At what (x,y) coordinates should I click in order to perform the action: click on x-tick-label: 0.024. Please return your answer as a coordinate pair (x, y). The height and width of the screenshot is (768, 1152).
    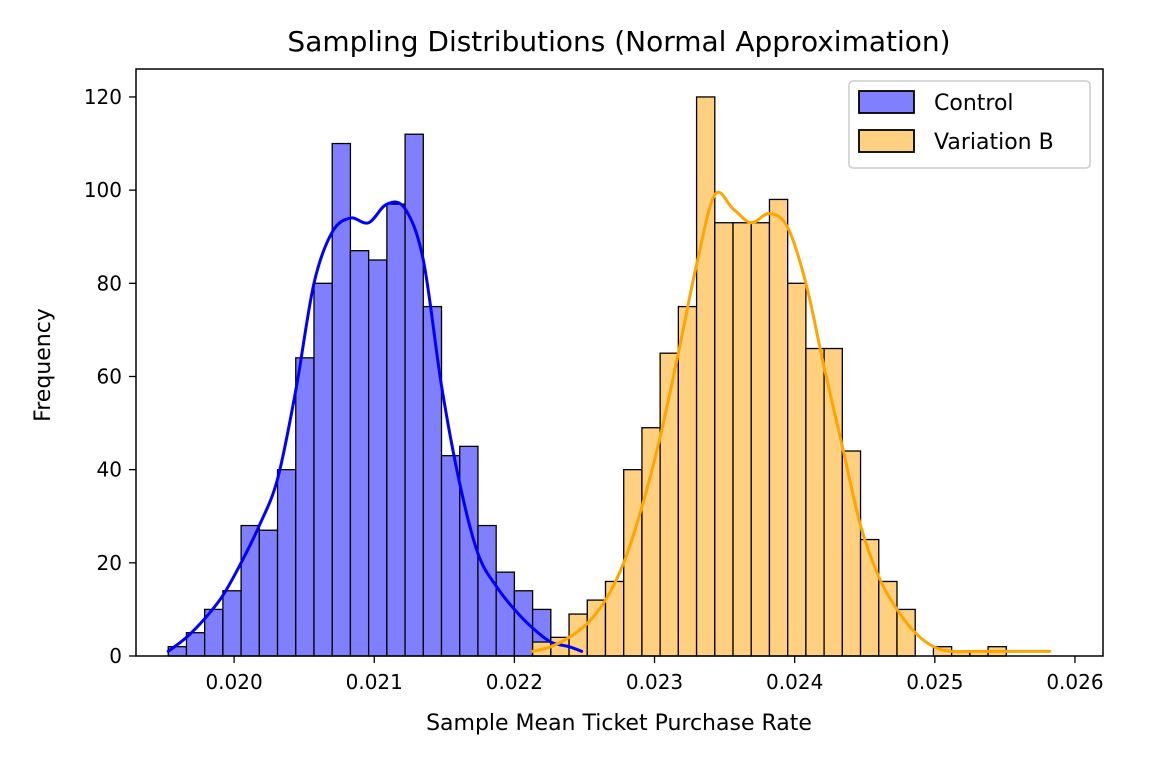
    Looking at the image, I should click on (794, 682).